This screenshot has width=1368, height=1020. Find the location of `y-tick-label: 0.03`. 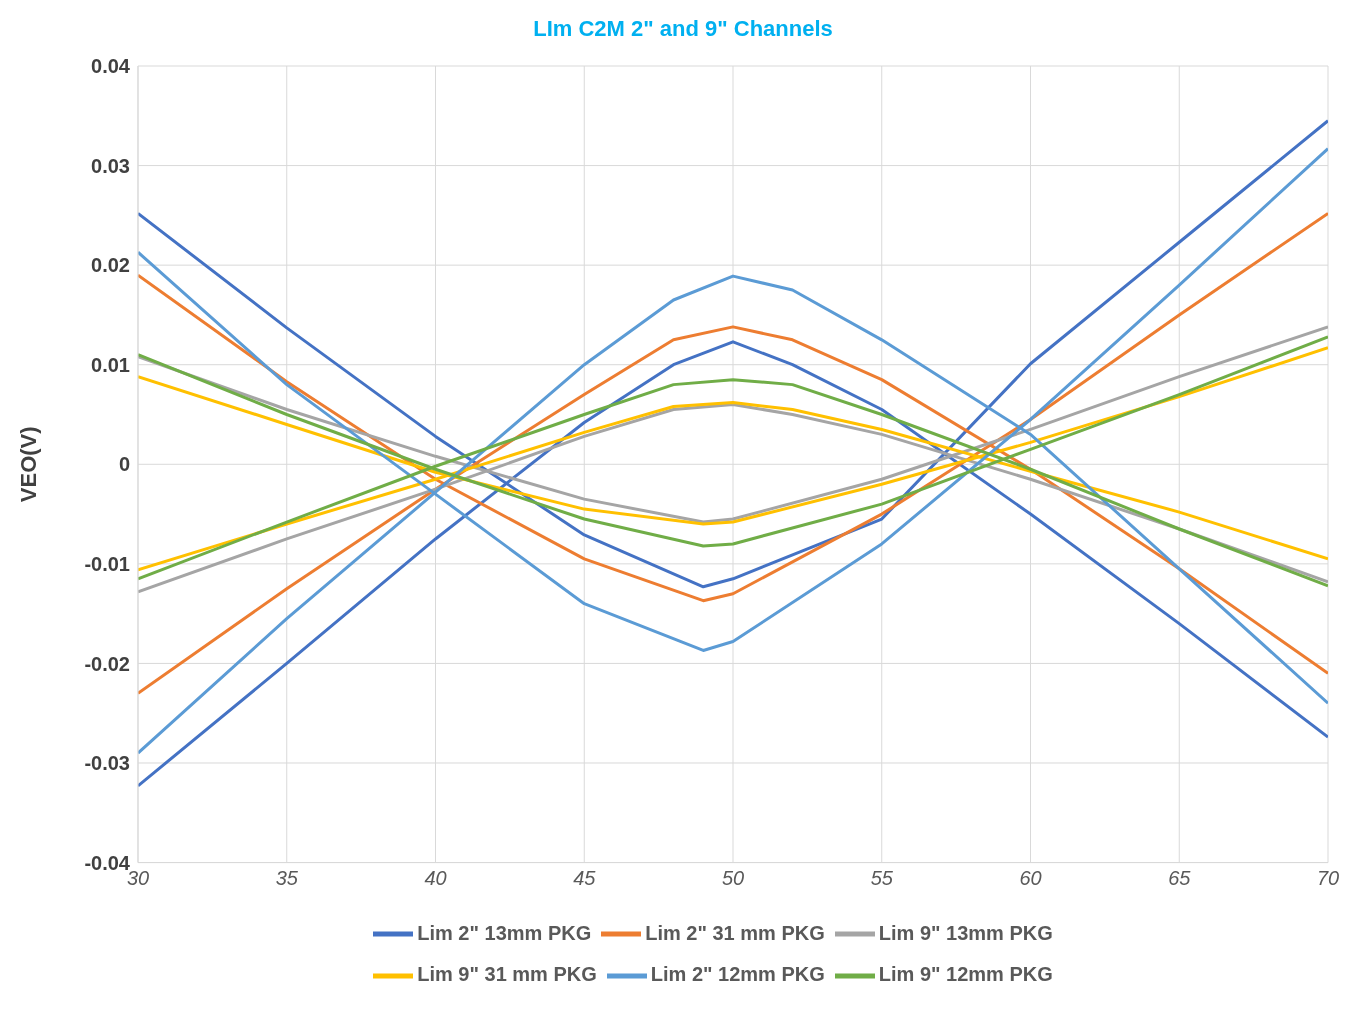

y-tick-label: 0.03 is located at coordinates (110, 165).